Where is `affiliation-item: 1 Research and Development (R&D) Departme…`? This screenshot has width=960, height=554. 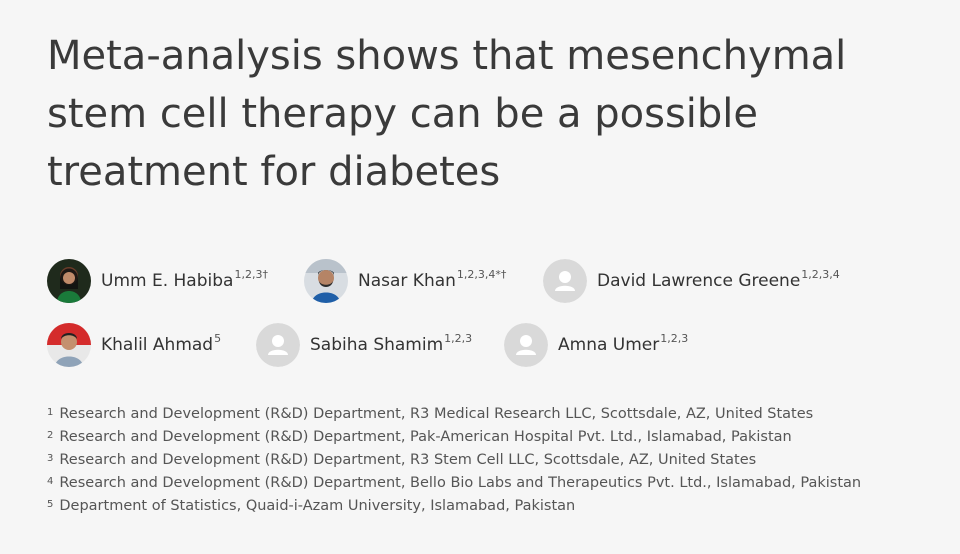
affiliation-item: 1 Research and Development (R&D) Departme… is located at coordinates (430, 414).